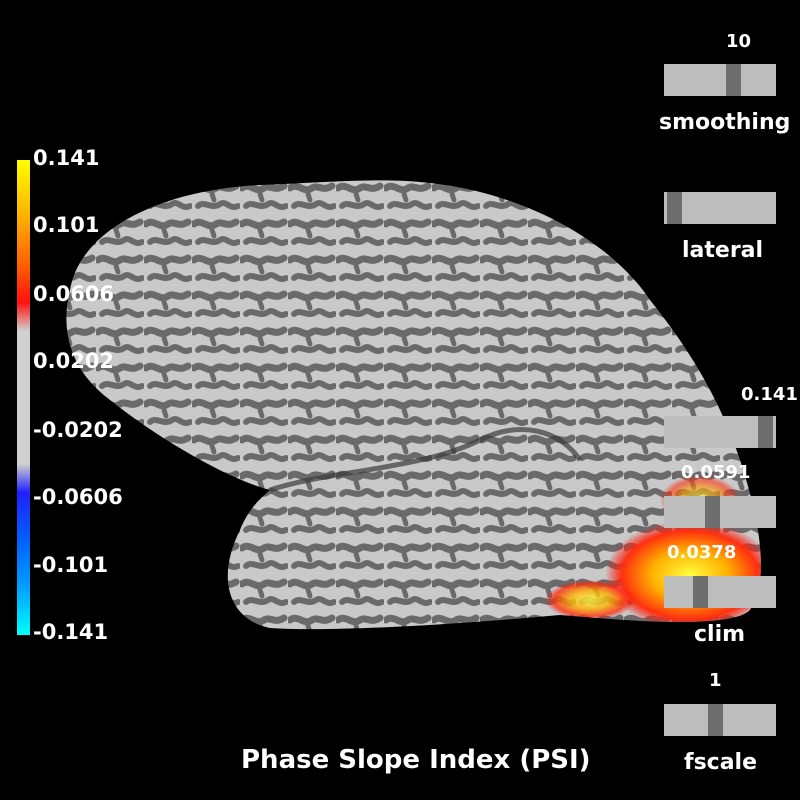 This screenshot has height=800, width=800. What do you see at coordinates (66, 158) in the screenshot?
I see `colorbar-tick: 0.141` at bounding box center [66, 158].